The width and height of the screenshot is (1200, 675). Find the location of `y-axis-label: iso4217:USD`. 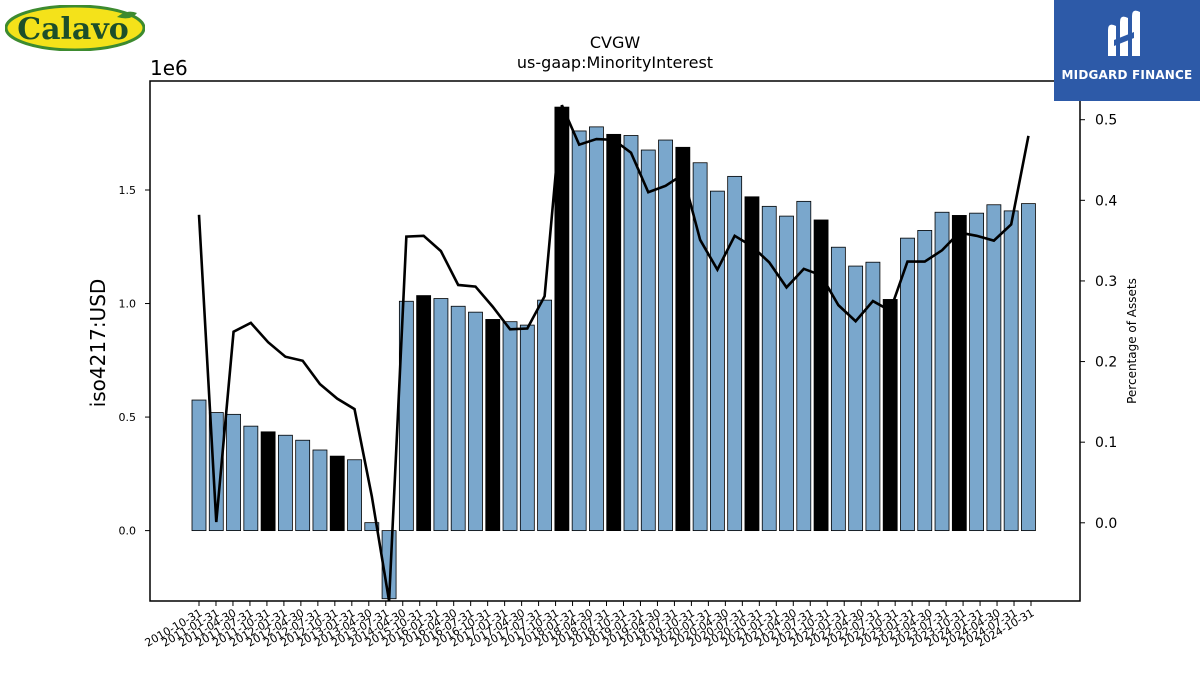

y-axis-label: iso4217:USD is located at coordinates (98, 343).